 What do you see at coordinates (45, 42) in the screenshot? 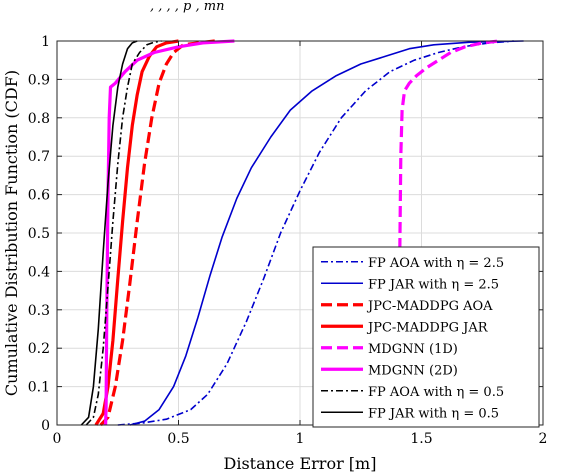
I see `y-tick-label: 1` at bounding box center [45, 42].